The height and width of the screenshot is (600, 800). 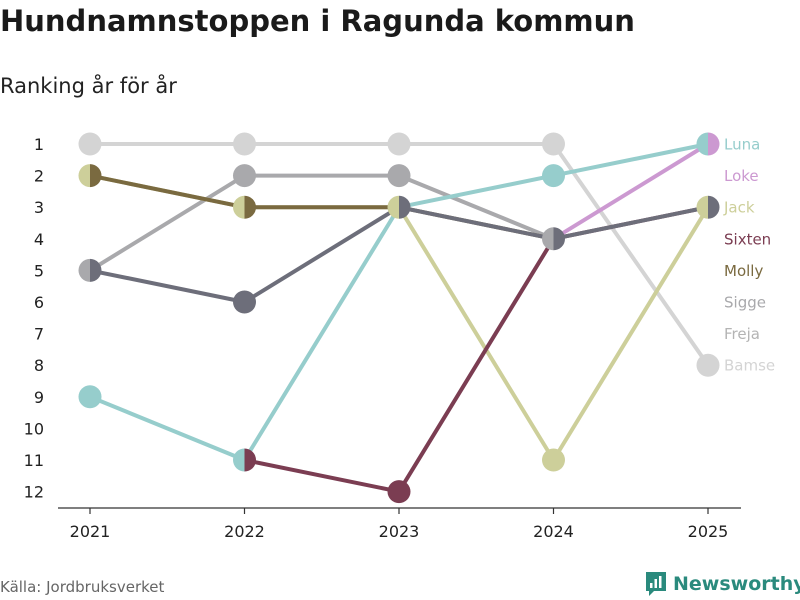 I want to click on y-tick-label: 9, so click(x=39, y=397).